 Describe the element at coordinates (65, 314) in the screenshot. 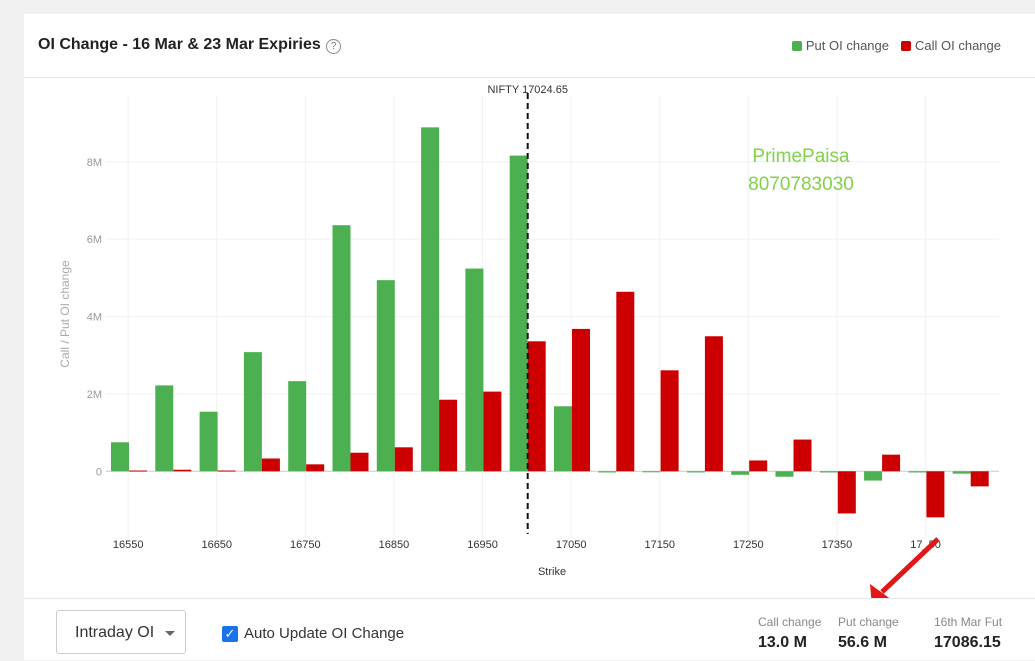

I see `y-axis-label: Call / Put OI change` at that location.